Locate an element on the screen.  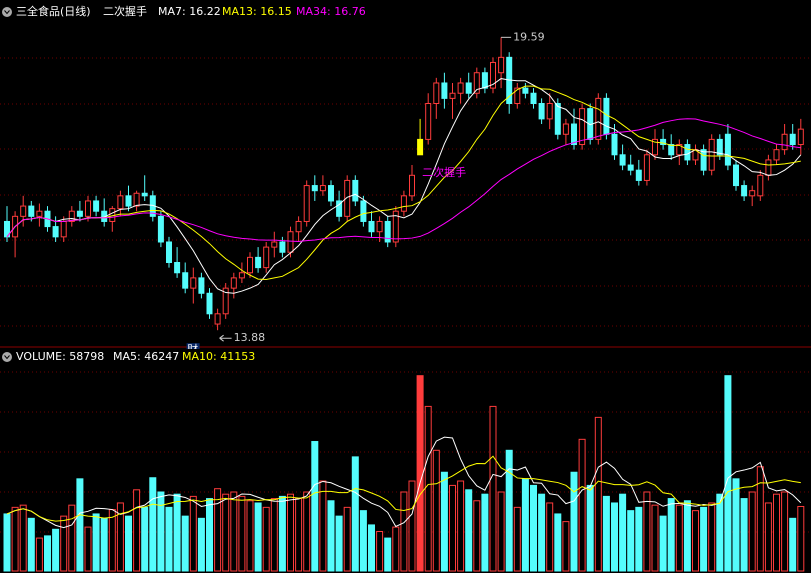
chart-title: 三全食品(日线) is located at coordinates (53, 11).